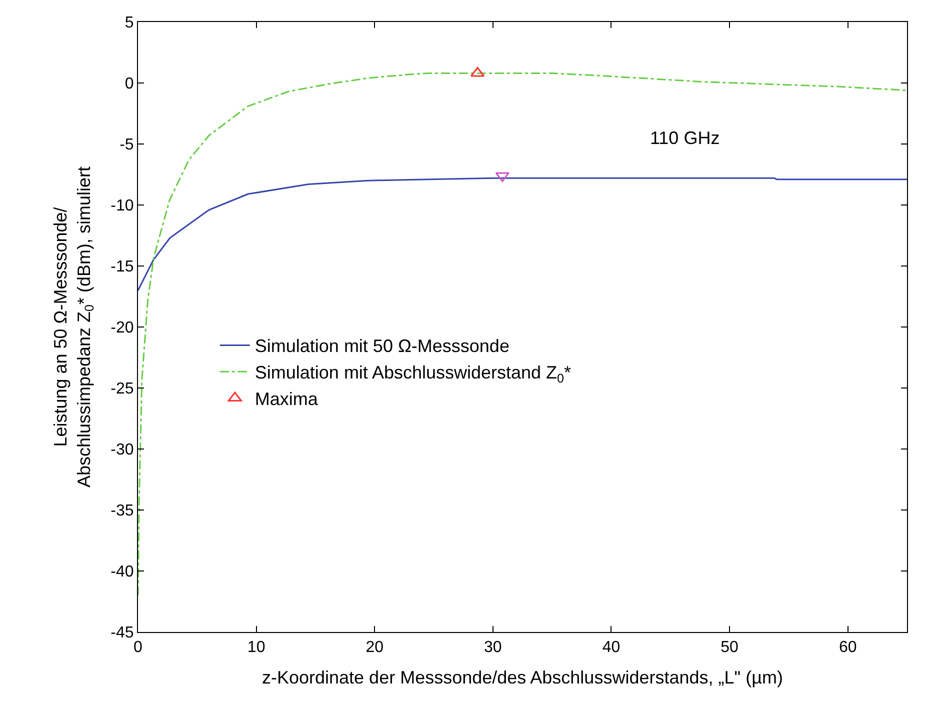  I want to click on line-series, so click(522, 234).